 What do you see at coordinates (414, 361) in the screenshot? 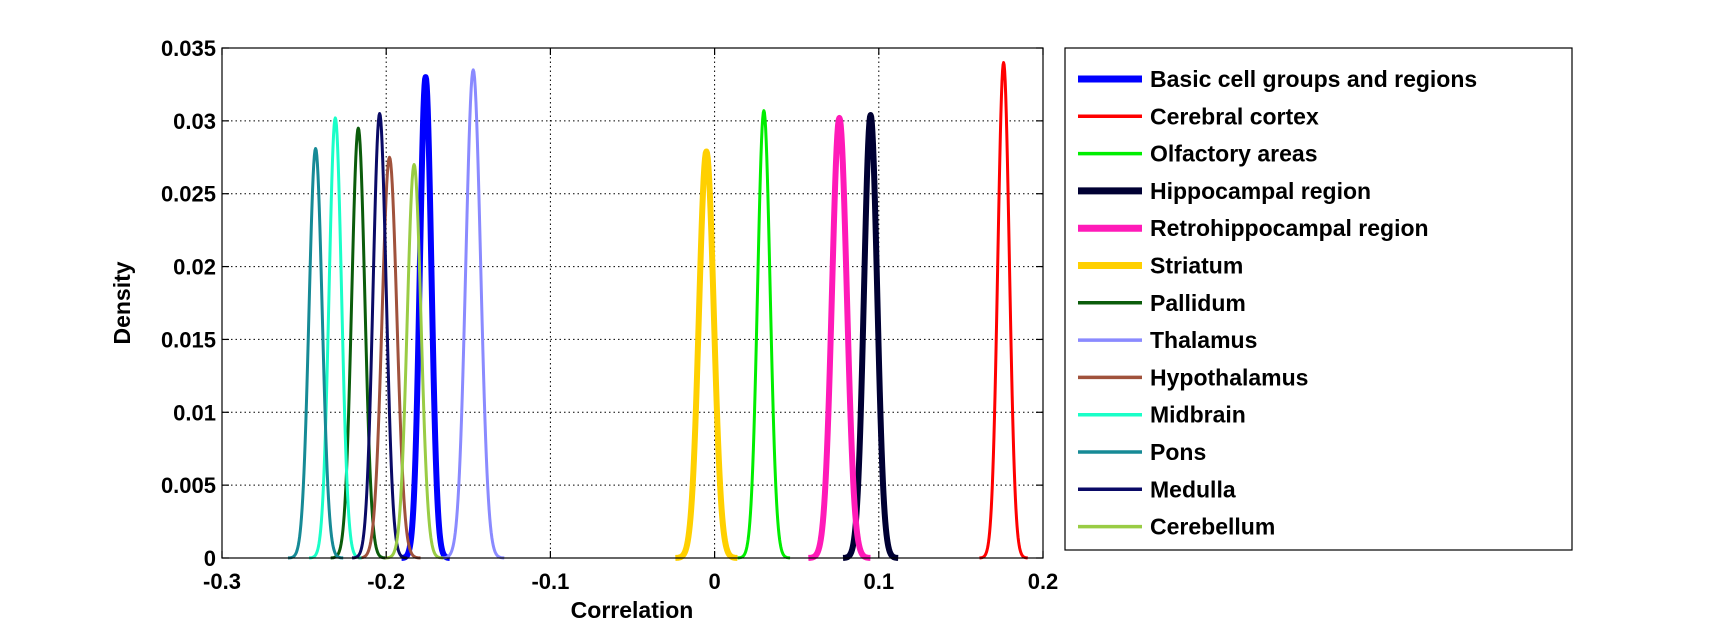
I see `series-curve-cerebellum` at bounding box center [414, 361].